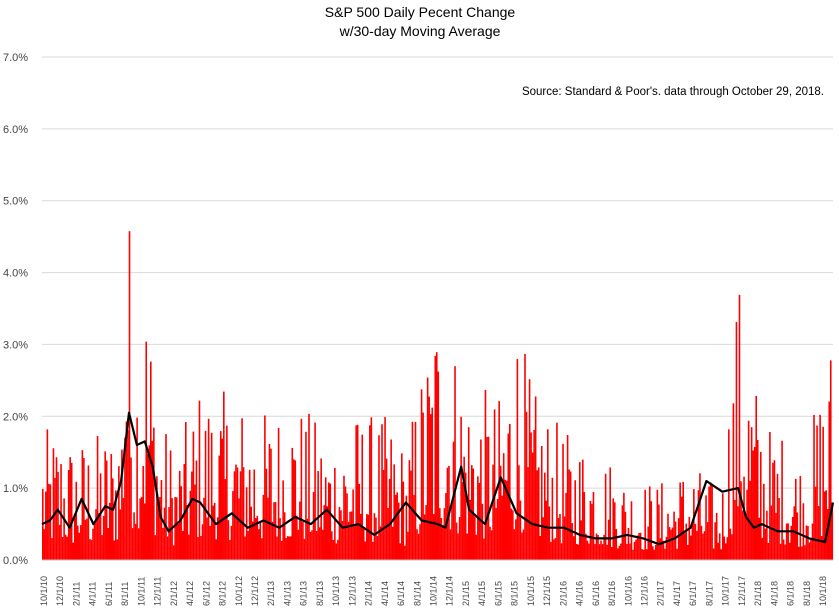  I want to click on x-tick-label: 8/1/15, so click(515, 593).